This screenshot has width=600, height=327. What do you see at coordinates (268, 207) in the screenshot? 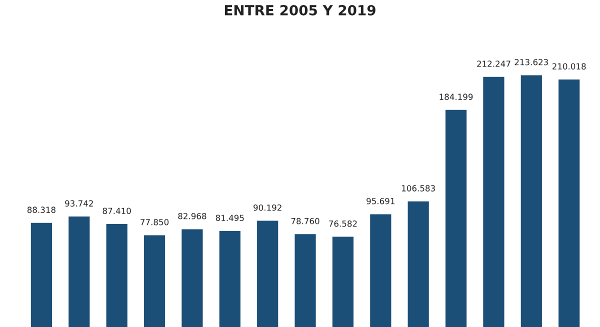
I see `data-label: 90.192` at bounding box center [268, 207].